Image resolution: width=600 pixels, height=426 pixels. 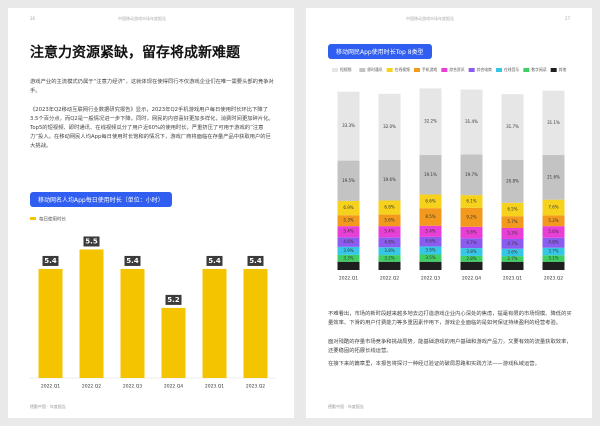 I want to click on value-label: 2.7%, so click(x=512, y=258).